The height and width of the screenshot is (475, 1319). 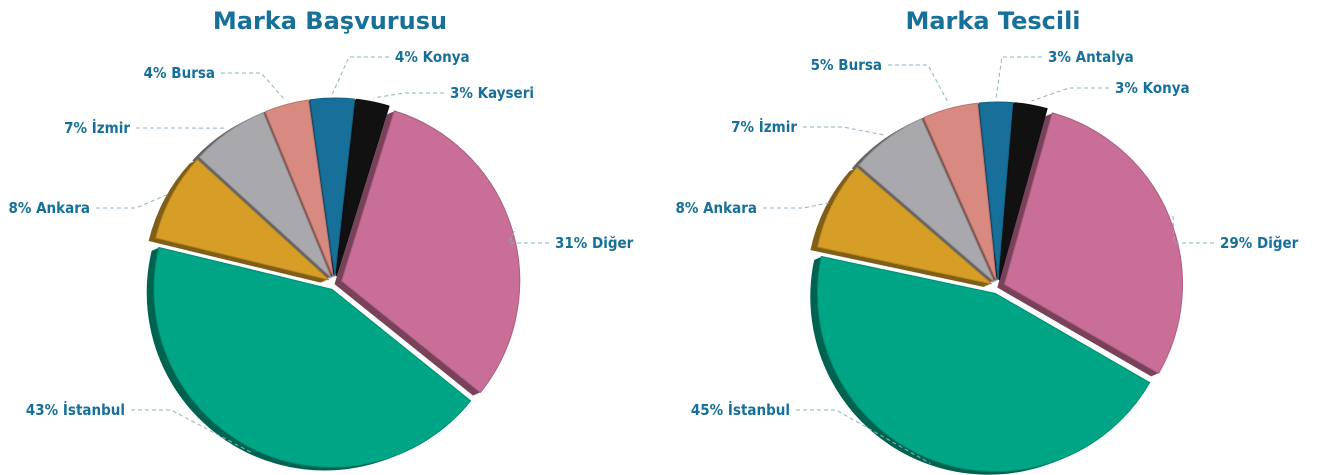 I want to click on slice-label: 4% Konya, so click(x=432, y=57).